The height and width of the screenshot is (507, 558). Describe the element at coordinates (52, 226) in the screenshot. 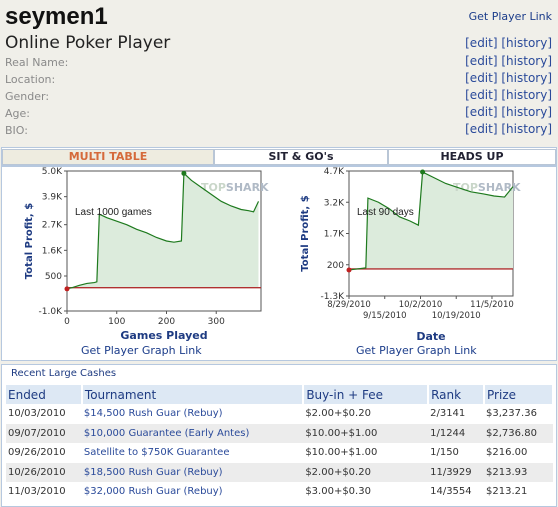

I see `y-tick-label: 2.7K` at that location.